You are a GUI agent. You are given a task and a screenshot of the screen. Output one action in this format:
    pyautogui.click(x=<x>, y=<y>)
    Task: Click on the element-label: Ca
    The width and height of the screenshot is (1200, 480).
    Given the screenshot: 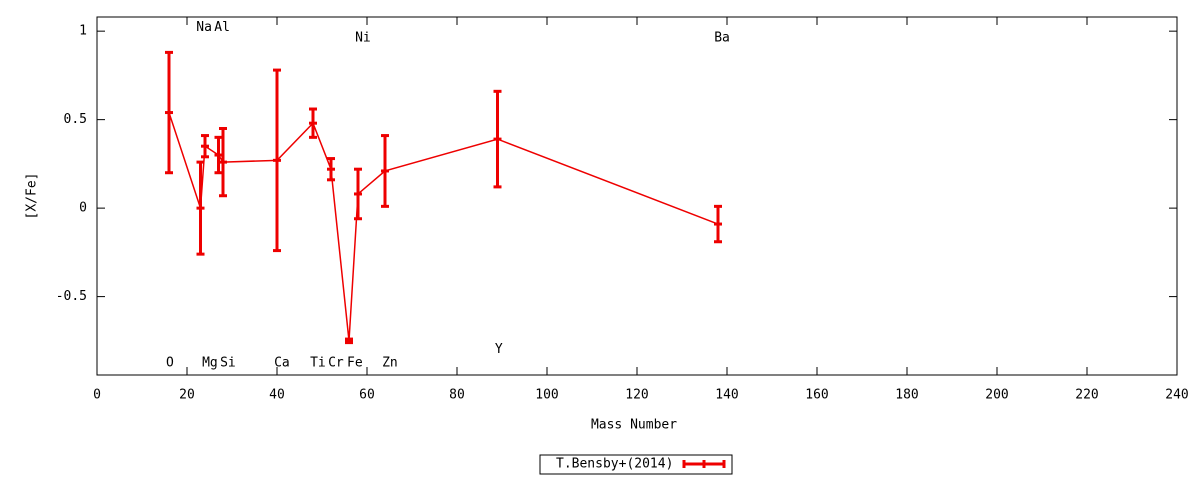 What is the action you would take?
    pyautogui.click(x=282, y=363)
    